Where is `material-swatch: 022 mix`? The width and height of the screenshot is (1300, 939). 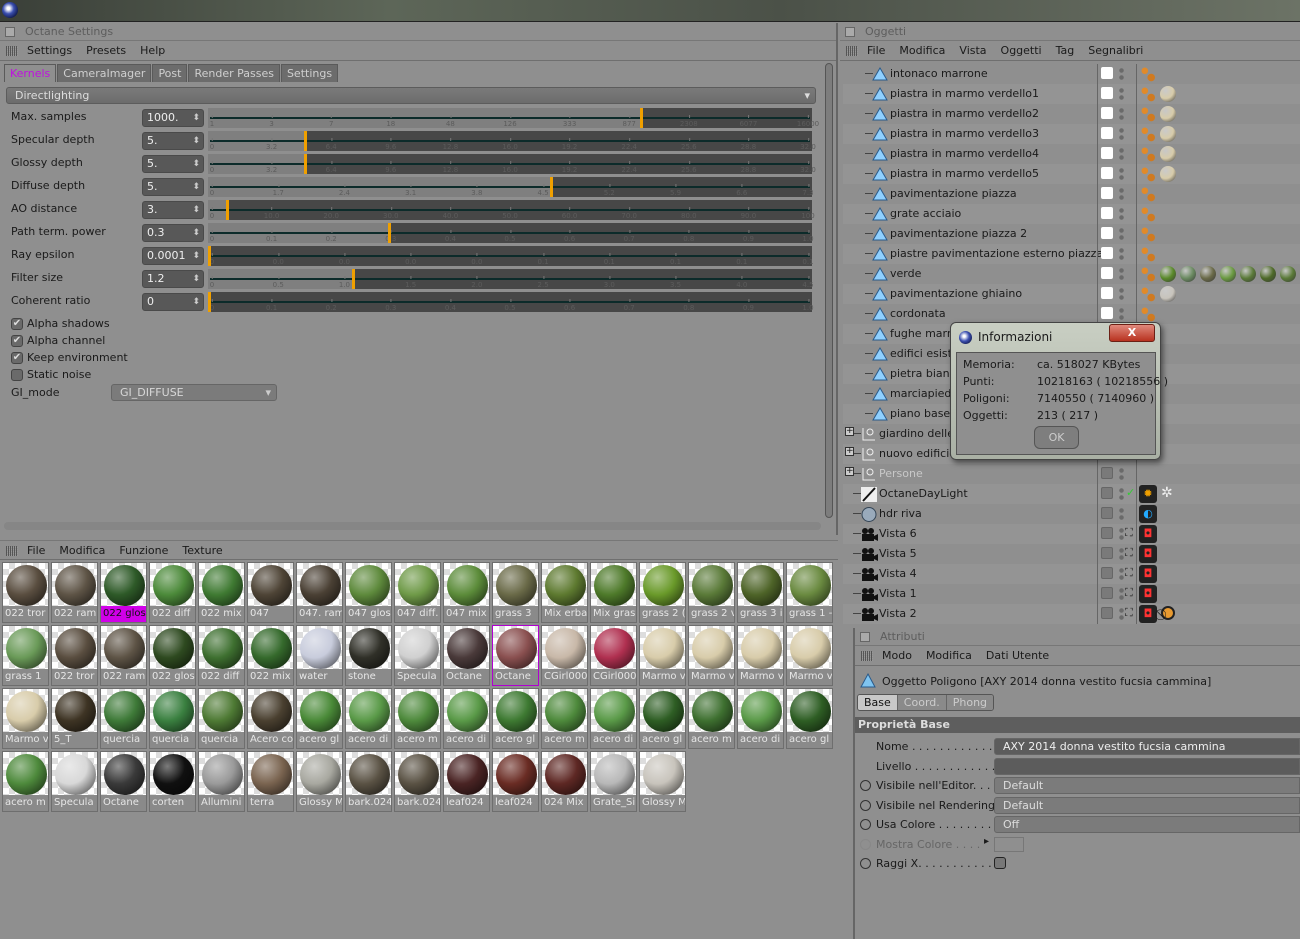 material-swatch: 022 mix is located at coordinates (221, 592).